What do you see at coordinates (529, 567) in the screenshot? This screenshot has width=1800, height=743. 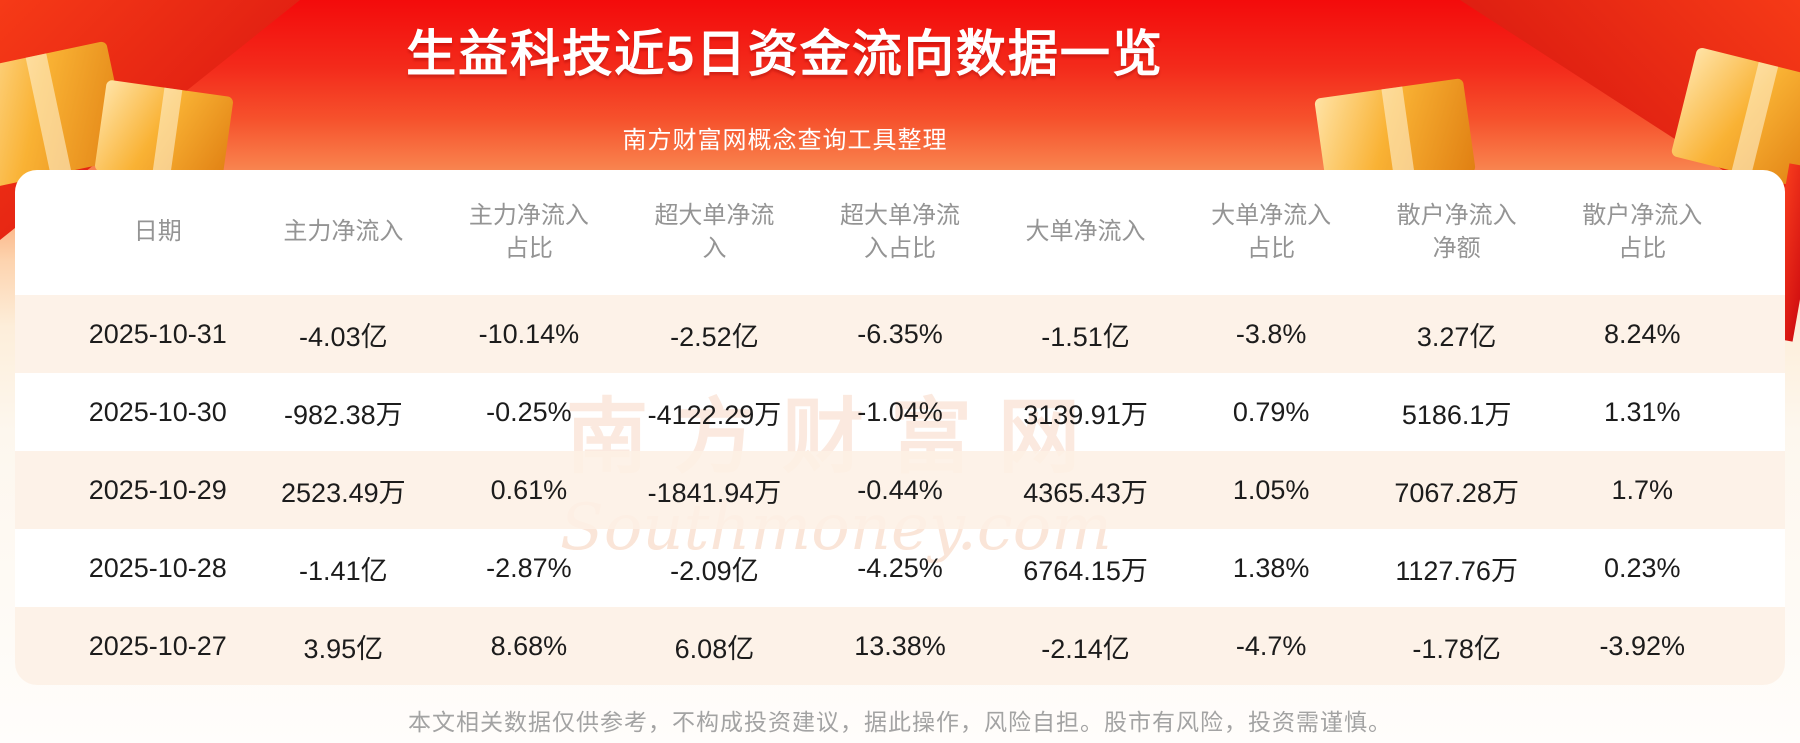 I see `value-cell: -2.87%` at bounding box center [529, 567].